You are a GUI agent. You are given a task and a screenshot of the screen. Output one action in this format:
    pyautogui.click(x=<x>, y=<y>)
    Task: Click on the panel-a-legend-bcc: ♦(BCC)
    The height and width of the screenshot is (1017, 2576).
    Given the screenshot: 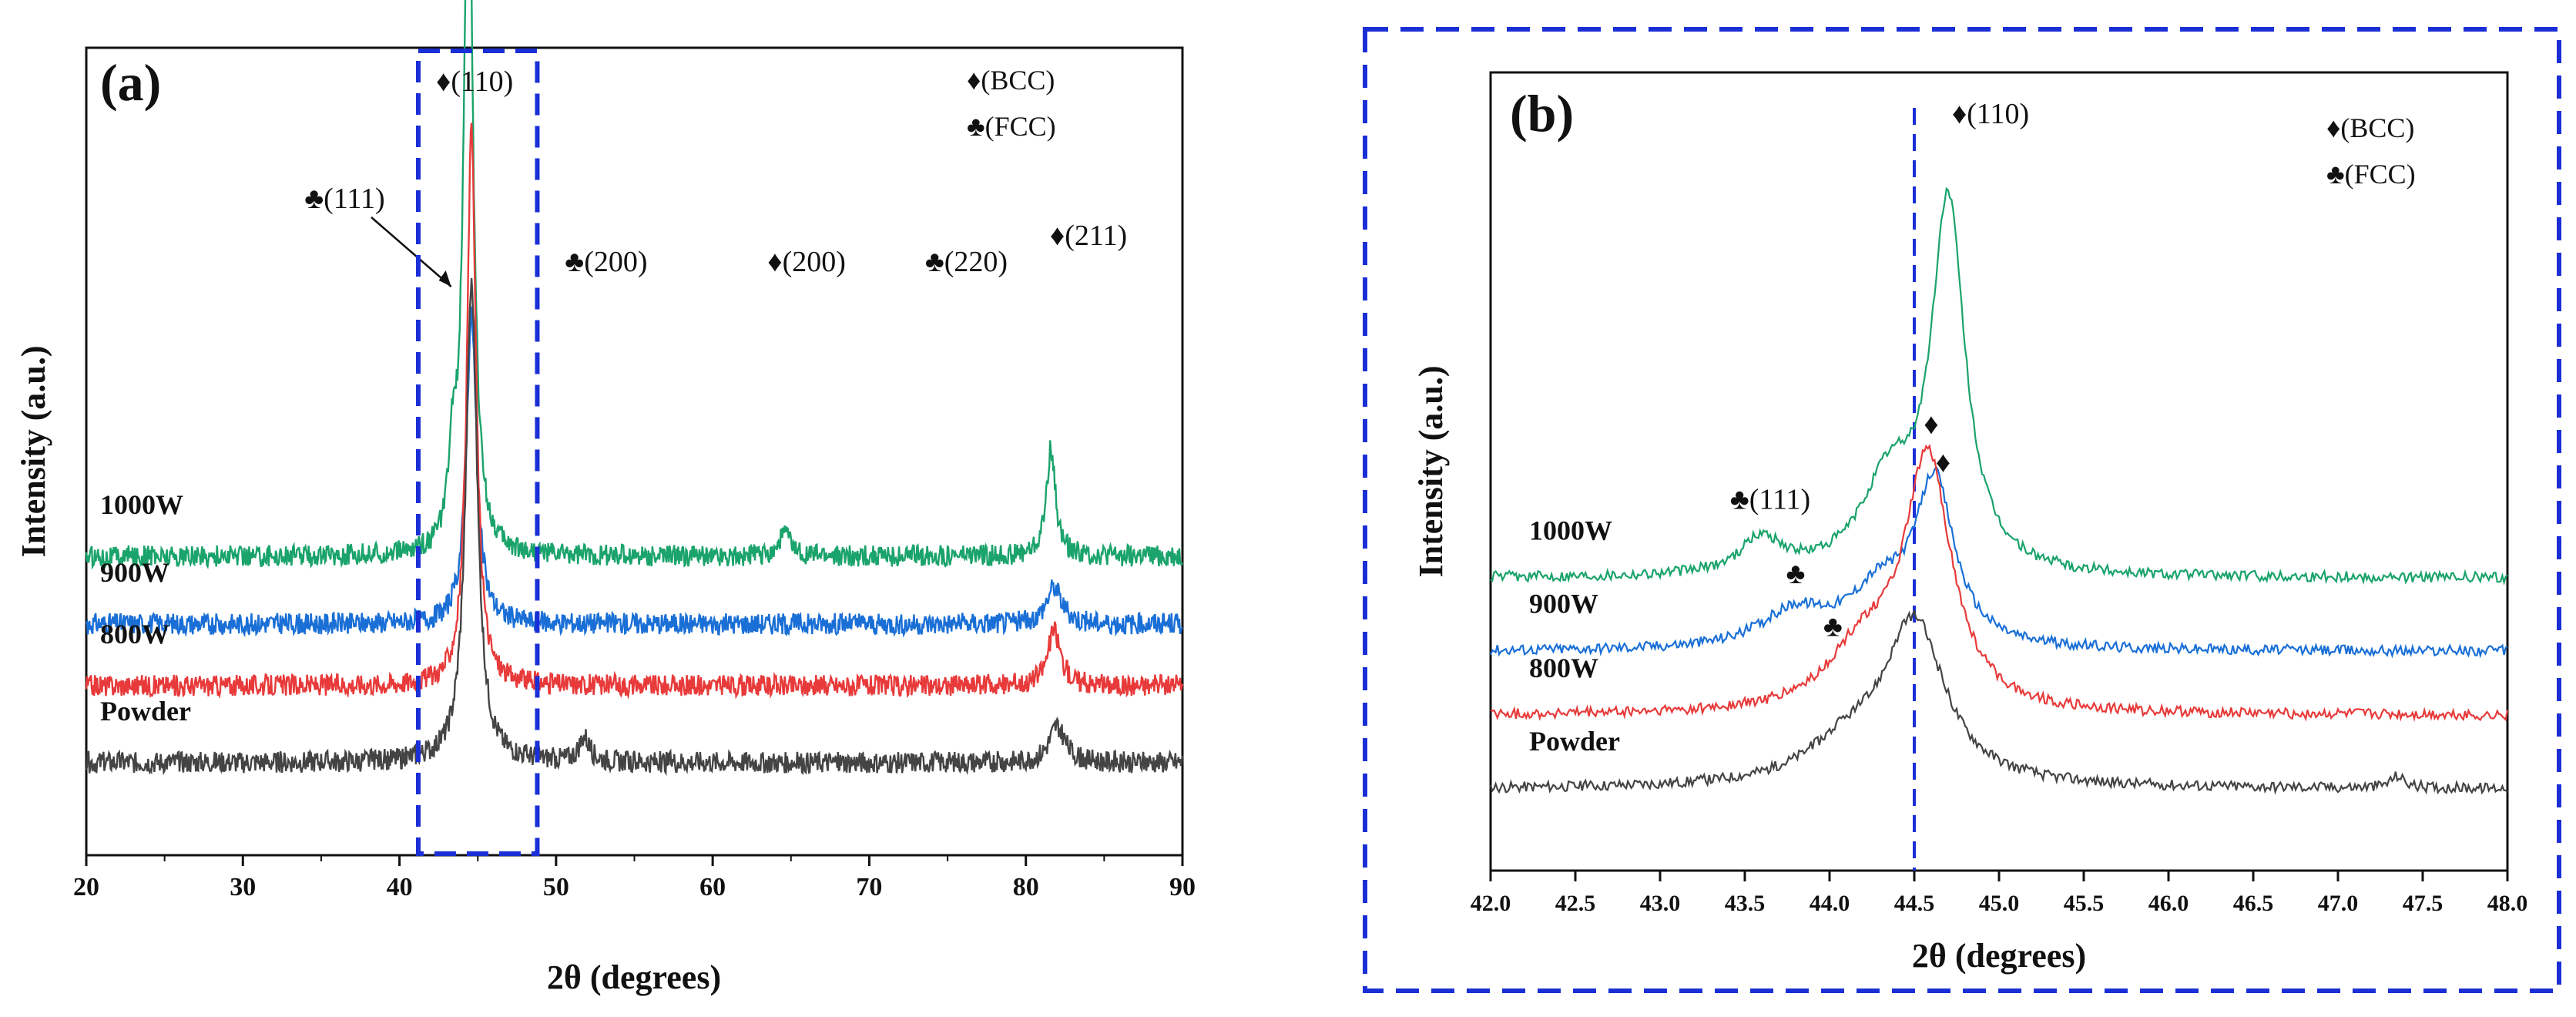 What is the action you would take?
    pyautogui.click(x=1011, y=80)
    